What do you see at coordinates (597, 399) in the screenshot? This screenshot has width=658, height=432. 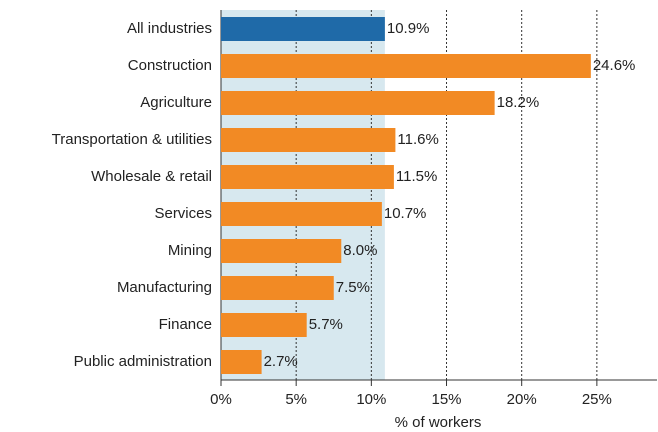 I see `x-tick-label: 25%` at bounding box center [597, 399].